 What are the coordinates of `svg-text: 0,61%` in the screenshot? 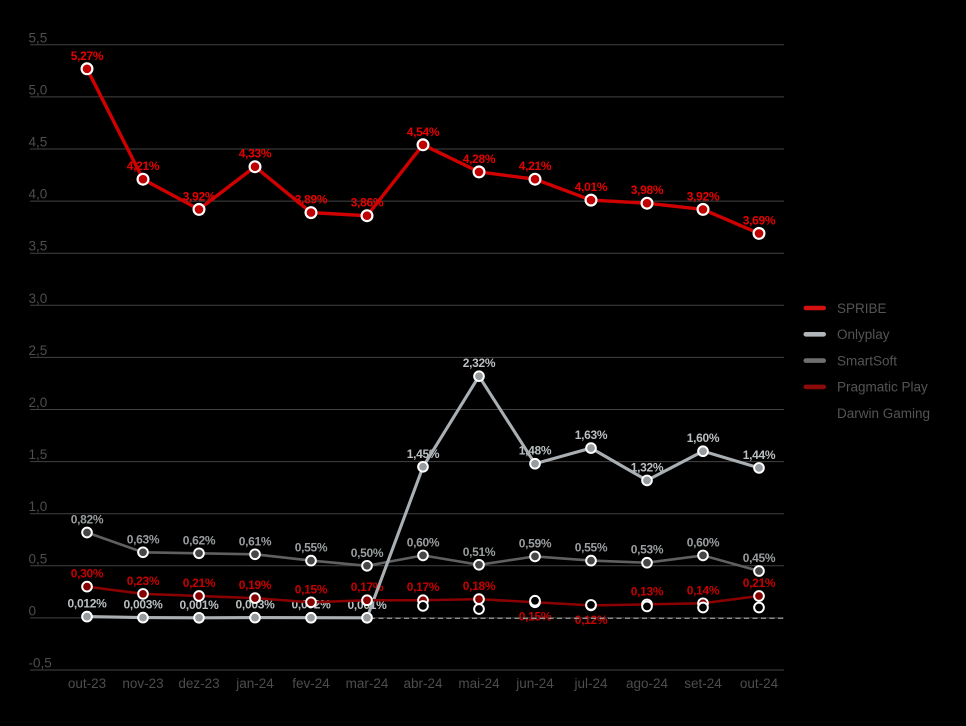 It's located at (255, 541).